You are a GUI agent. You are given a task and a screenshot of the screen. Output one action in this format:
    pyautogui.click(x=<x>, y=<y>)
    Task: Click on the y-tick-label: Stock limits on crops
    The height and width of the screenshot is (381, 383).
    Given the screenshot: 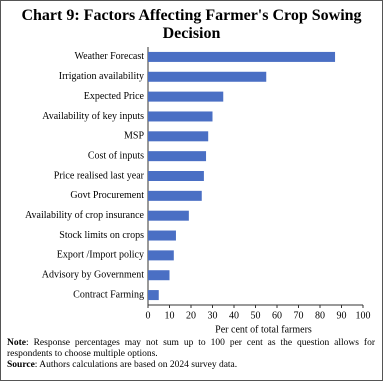 What is the action you would take?
    pyautogui.click(x=101, y=235)
    